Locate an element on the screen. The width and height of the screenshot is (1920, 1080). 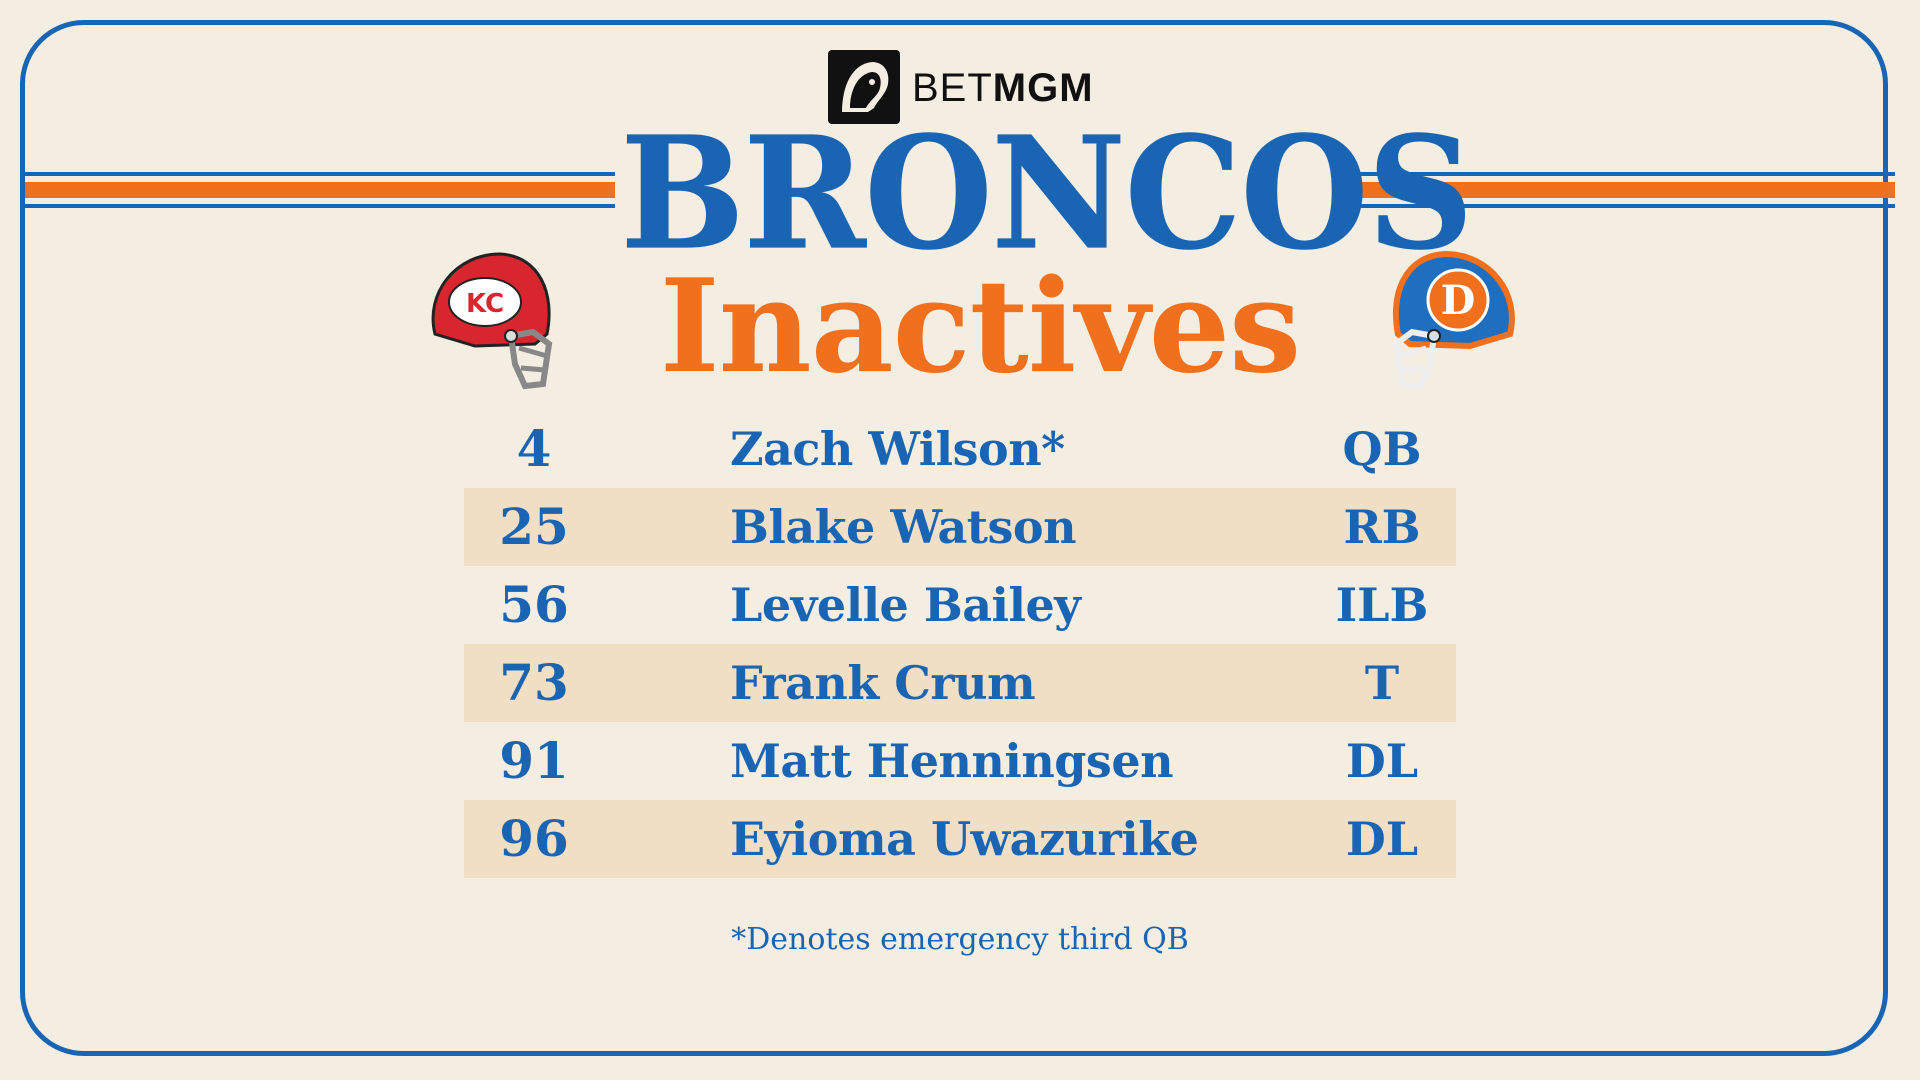
right-stripes is located at coordinates (1616, 192).